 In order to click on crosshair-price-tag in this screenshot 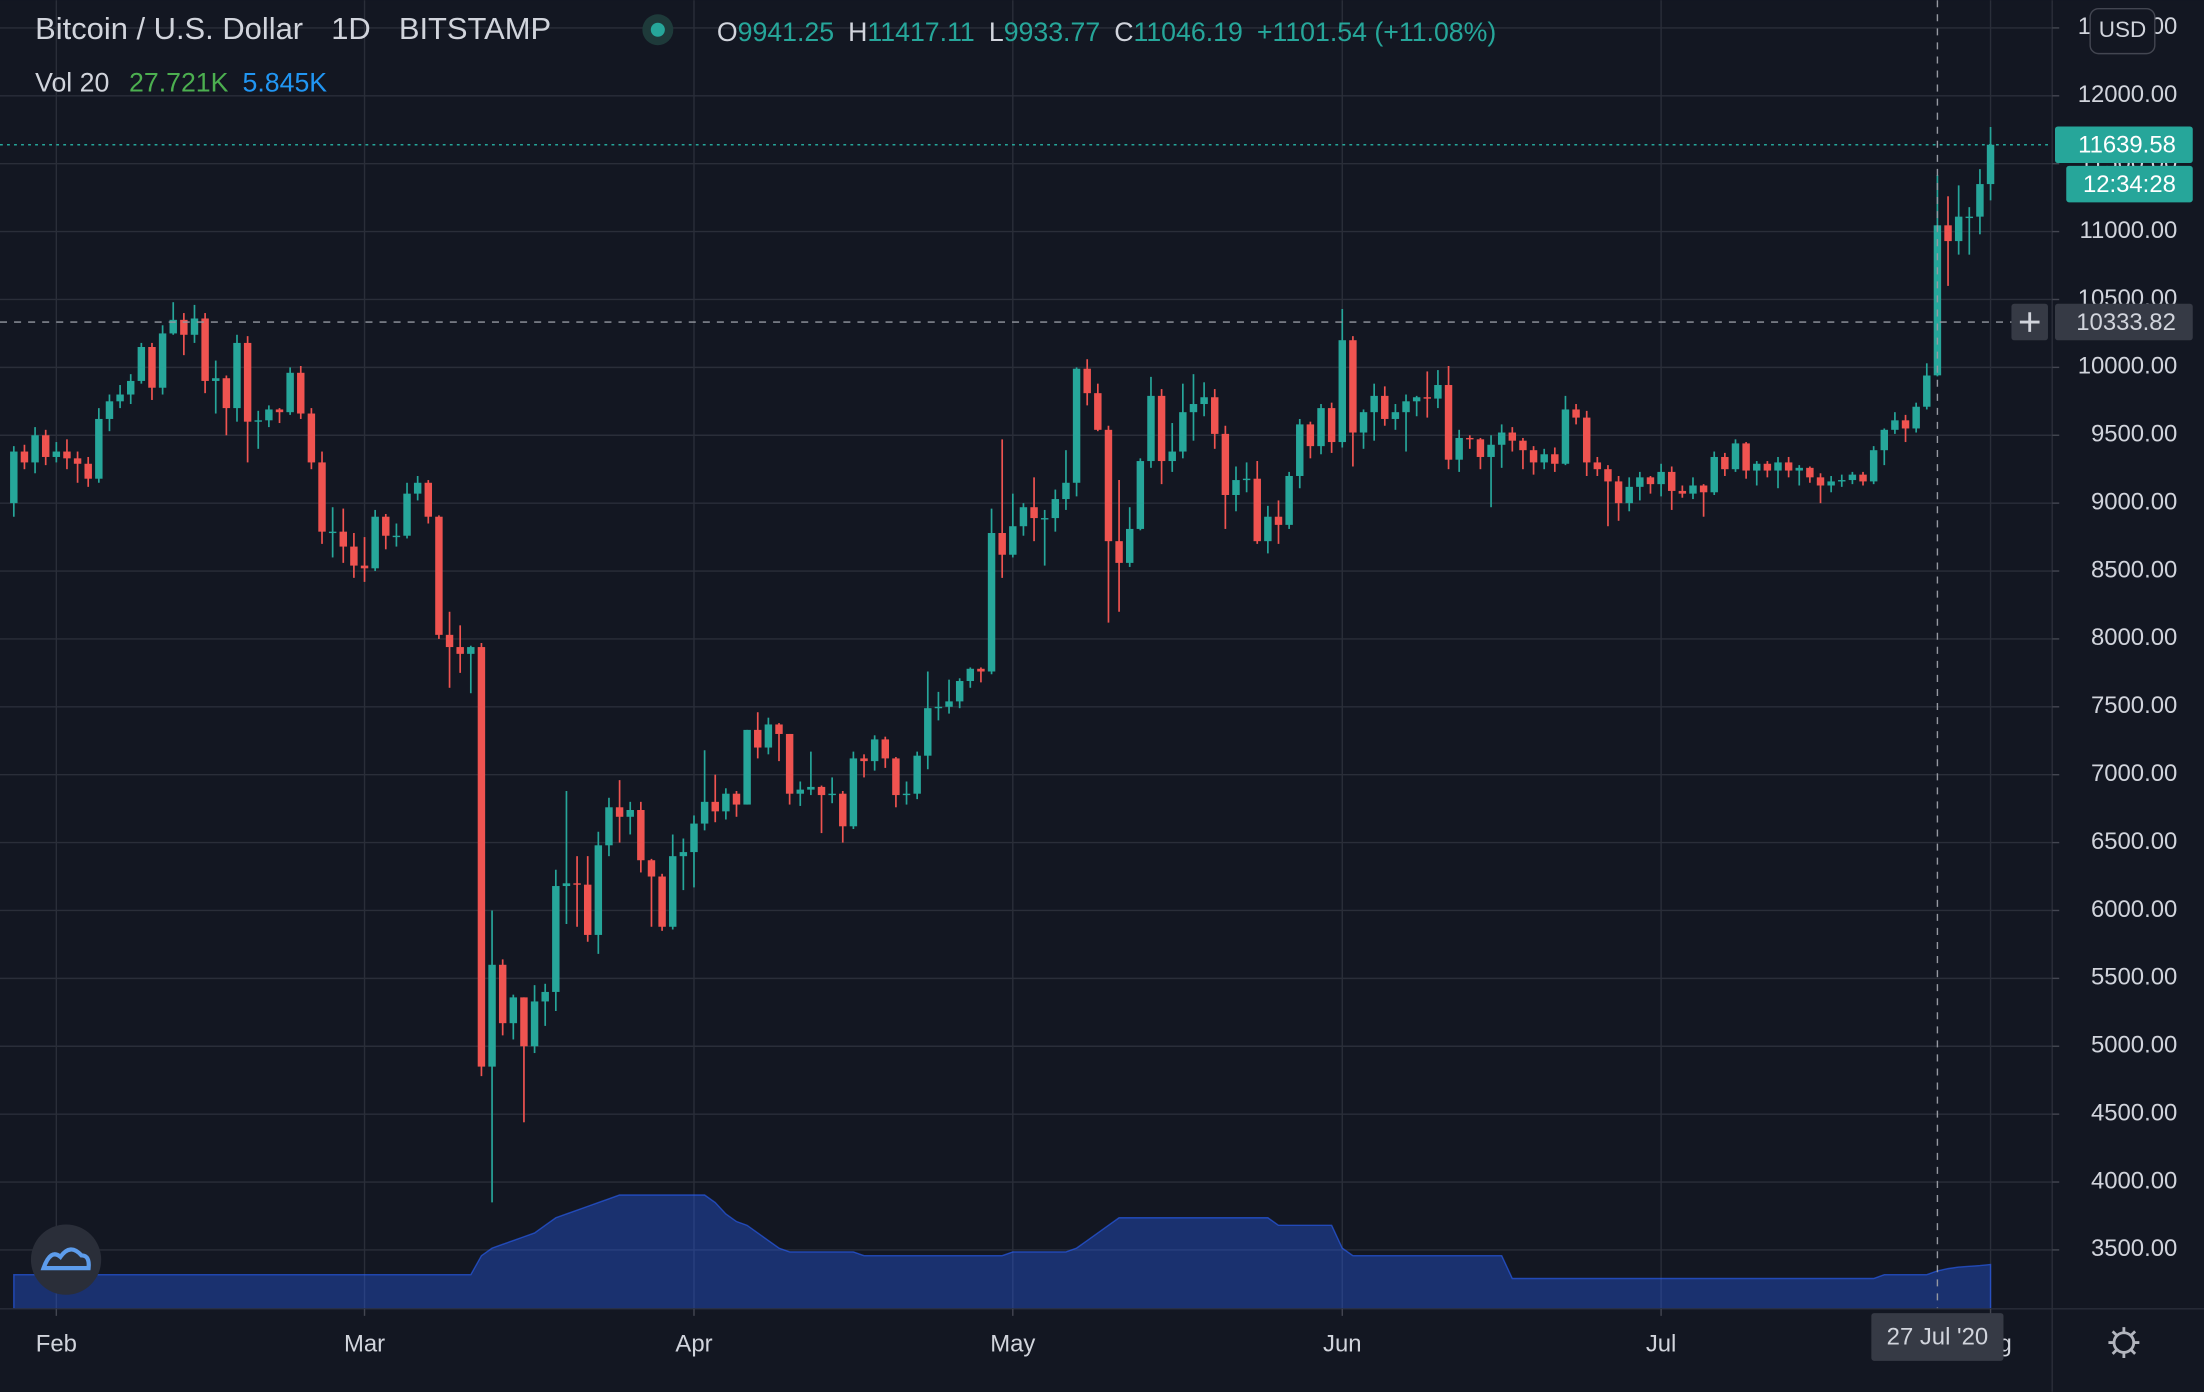, I will do `click(2124, 322)`.